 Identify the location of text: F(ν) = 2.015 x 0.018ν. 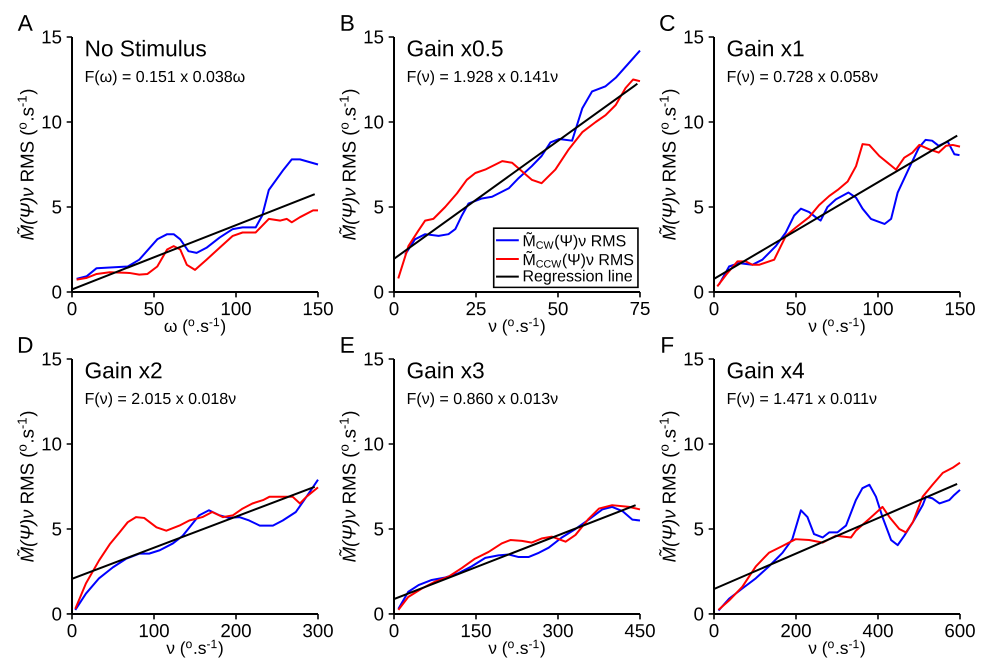
(161, 400).